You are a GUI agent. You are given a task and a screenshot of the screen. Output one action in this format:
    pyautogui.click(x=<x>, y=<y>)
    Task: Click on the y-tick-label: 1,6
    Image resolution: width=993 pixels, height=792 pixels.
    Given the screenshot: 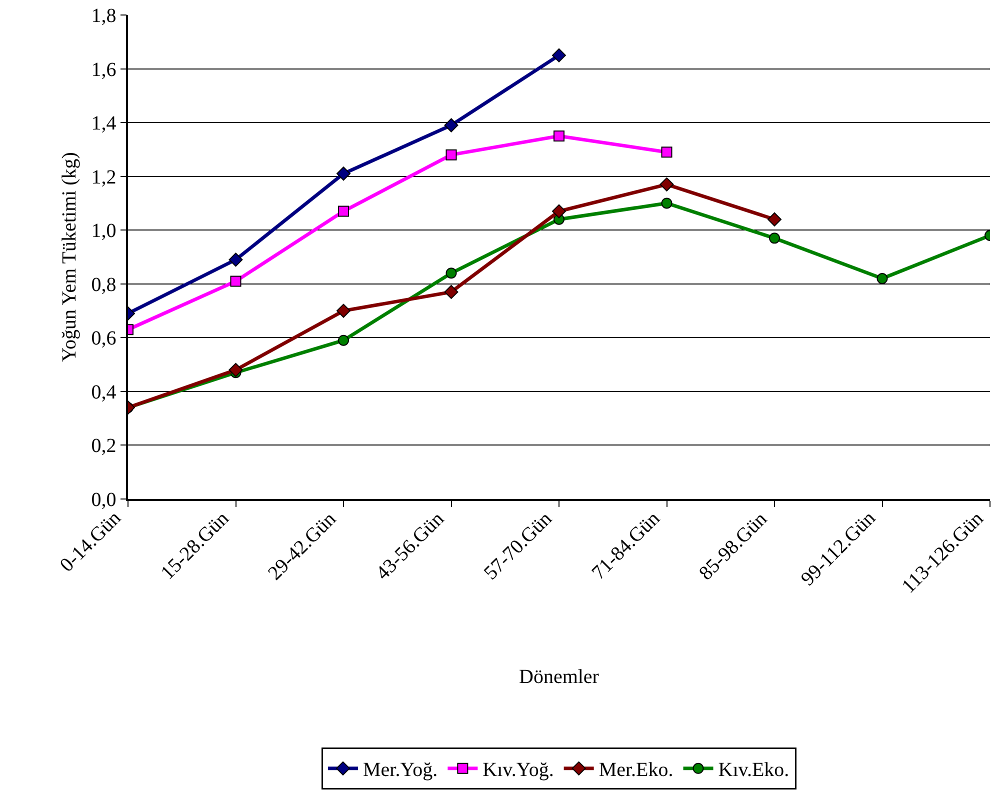 What is the action you would take?
    pyautogui.click(x=103, y=69)
    